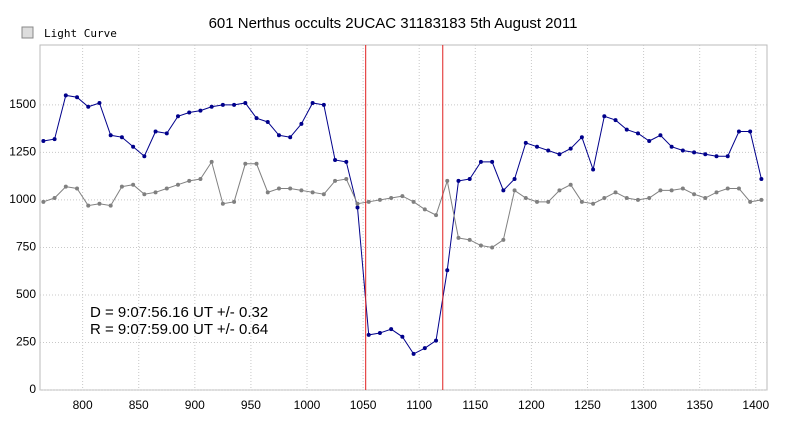 This screenshot has height=428, width=787. I want to click on x-tick-label: 900, so click(195, 405).